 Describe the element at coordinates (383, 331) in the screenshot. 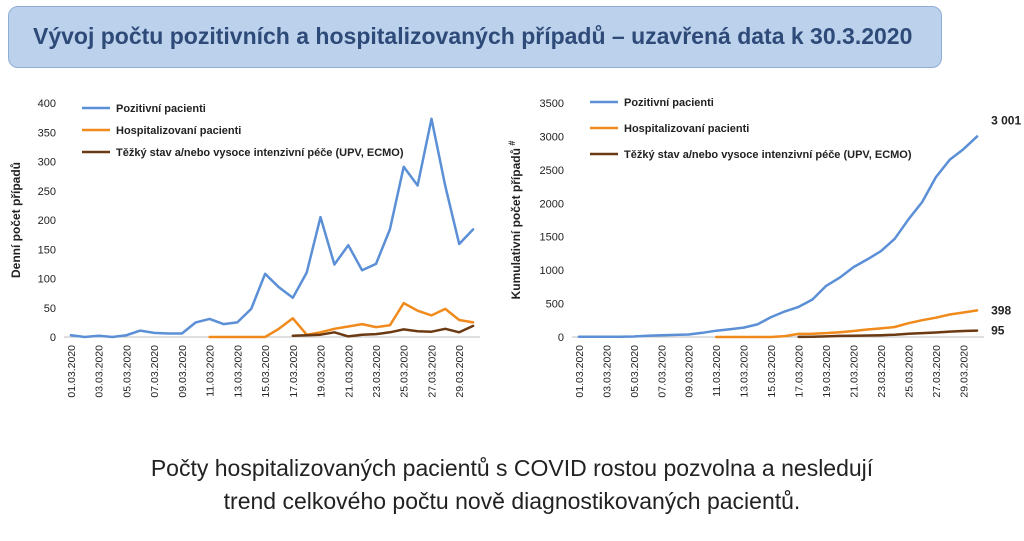

I see `chart0-series-severe` at that location.